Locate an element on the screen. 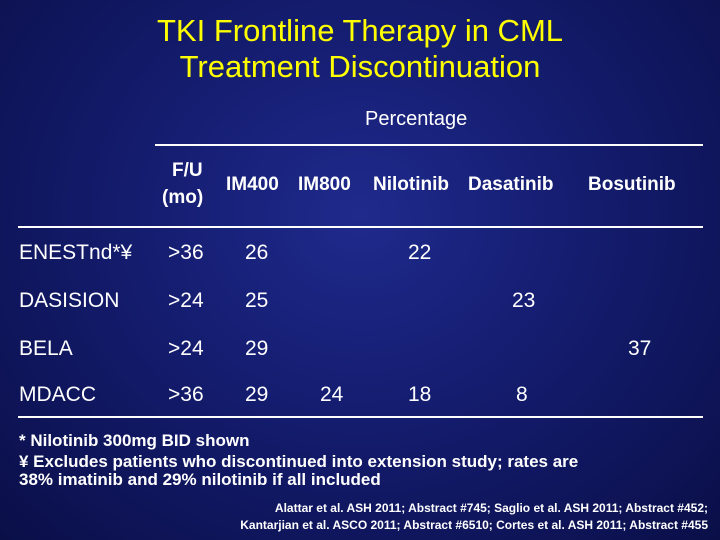 This screenshot has height=540, width=720. header-top-rule is located at coordinates (429, 145).